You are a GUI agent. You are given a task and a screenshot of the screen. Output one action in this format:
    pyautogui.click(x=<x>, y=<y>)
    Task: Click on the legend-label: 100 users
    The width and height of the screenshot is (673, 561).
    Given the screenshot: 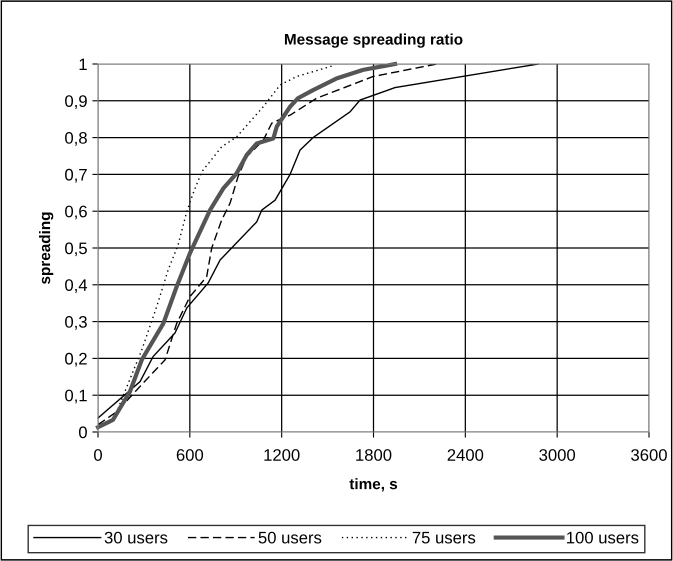 What is the action you would take?
    pyautogui.click(x=602, y=538)
    